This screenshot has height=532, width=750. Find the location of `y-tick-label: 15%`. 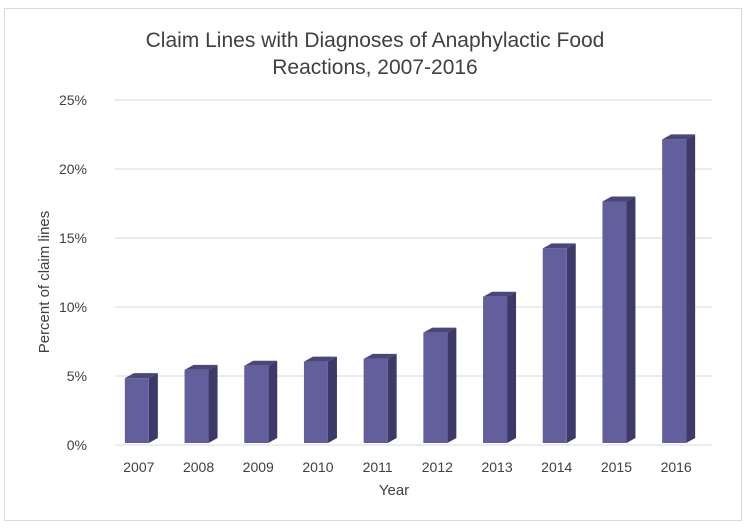

y-tick-label: 15% is located at coordinates (73, 238).